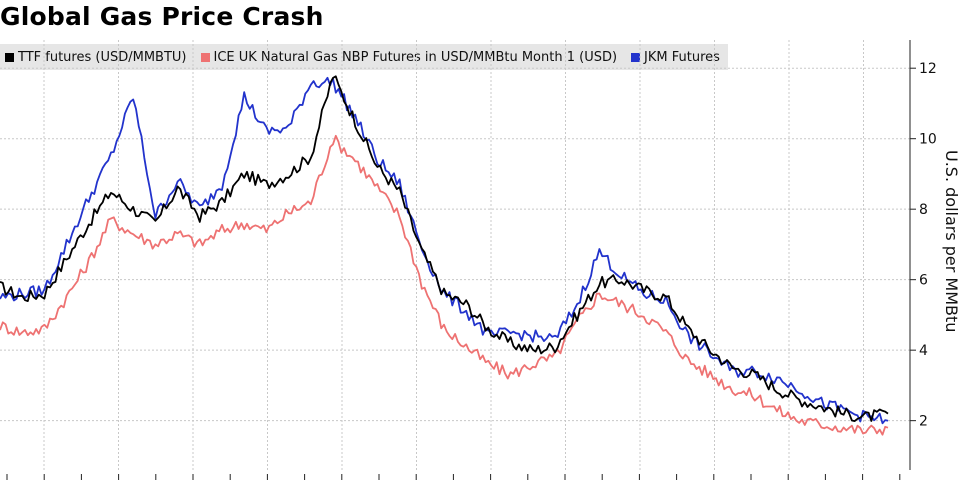 The height and width of the screenshot is (480, 964). Describe the element at coordinates (923, 255) in the screenshot. I see `y-axis: 2 4 6 8 10 12` at that location.